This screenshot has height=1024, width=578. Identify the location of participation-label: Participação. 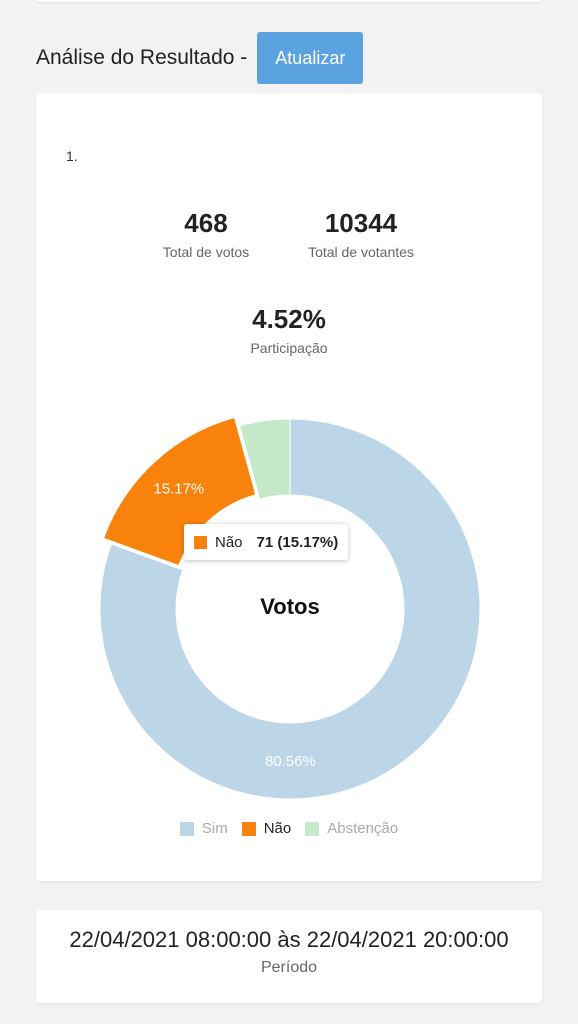
(289, 348).